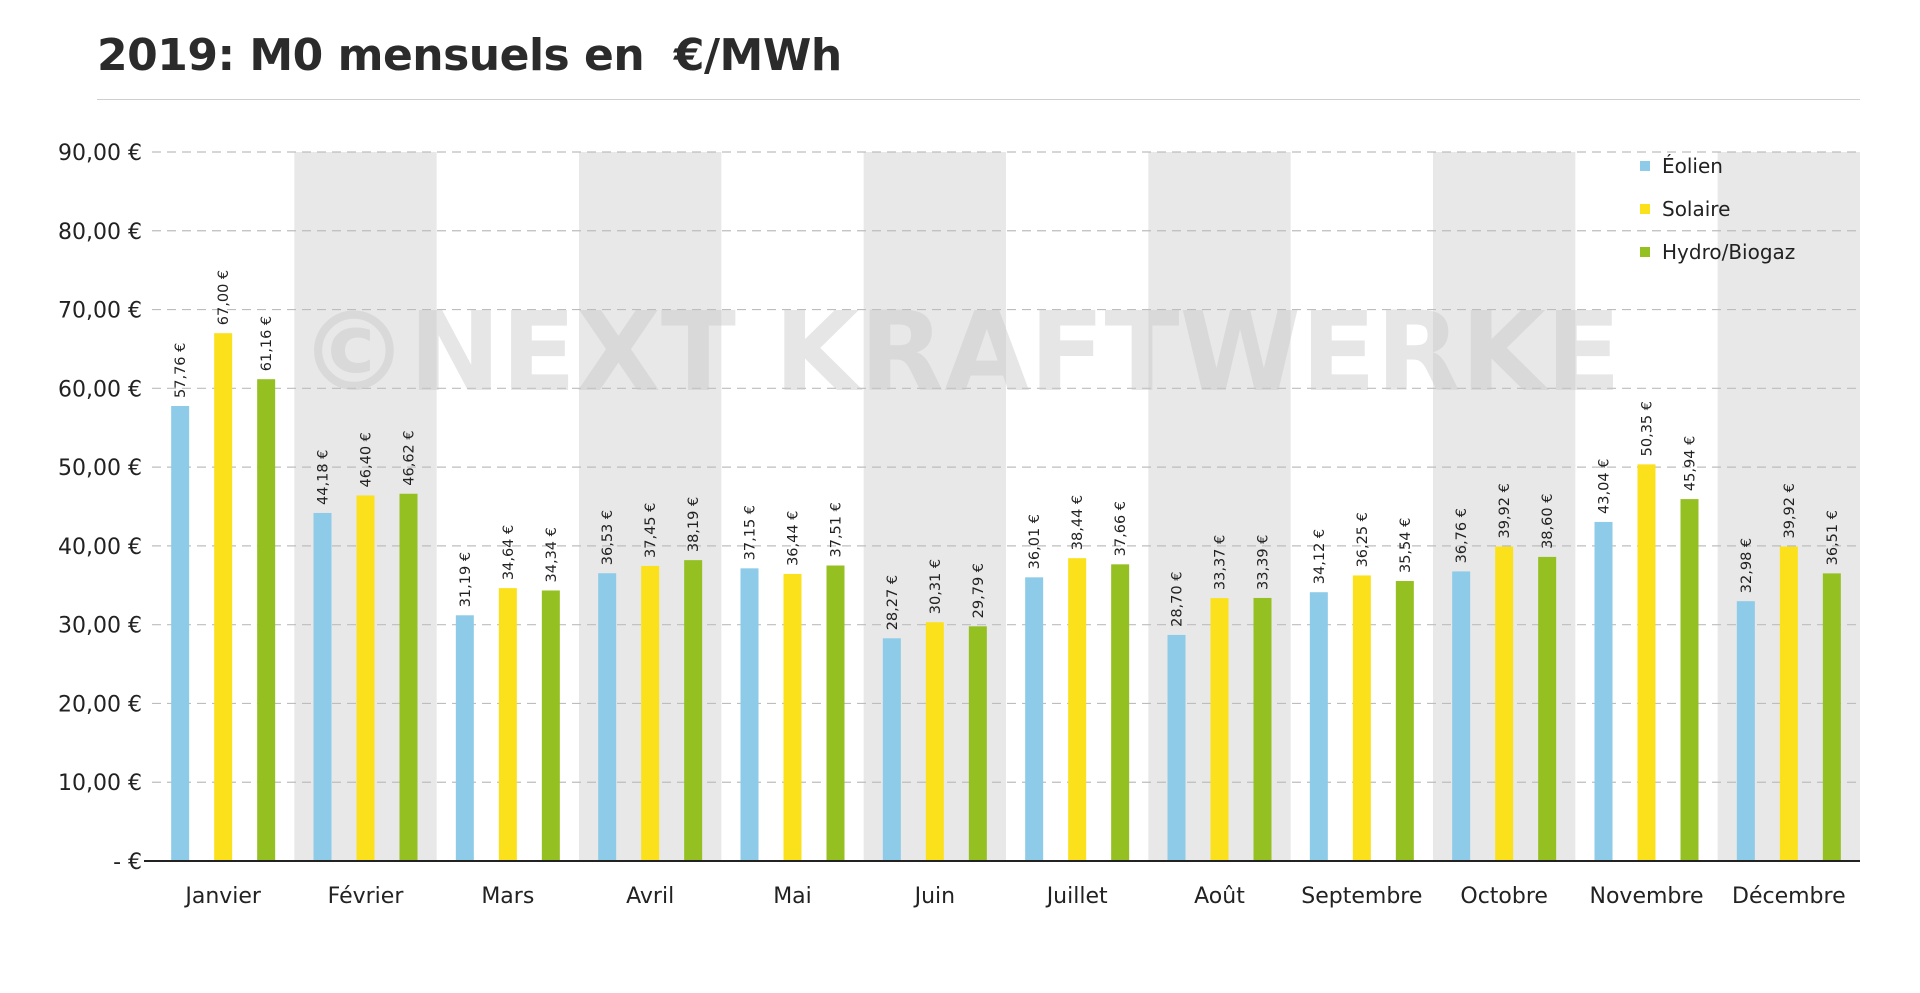  I want to click on y-tick-label: - €, so click(127, 862).